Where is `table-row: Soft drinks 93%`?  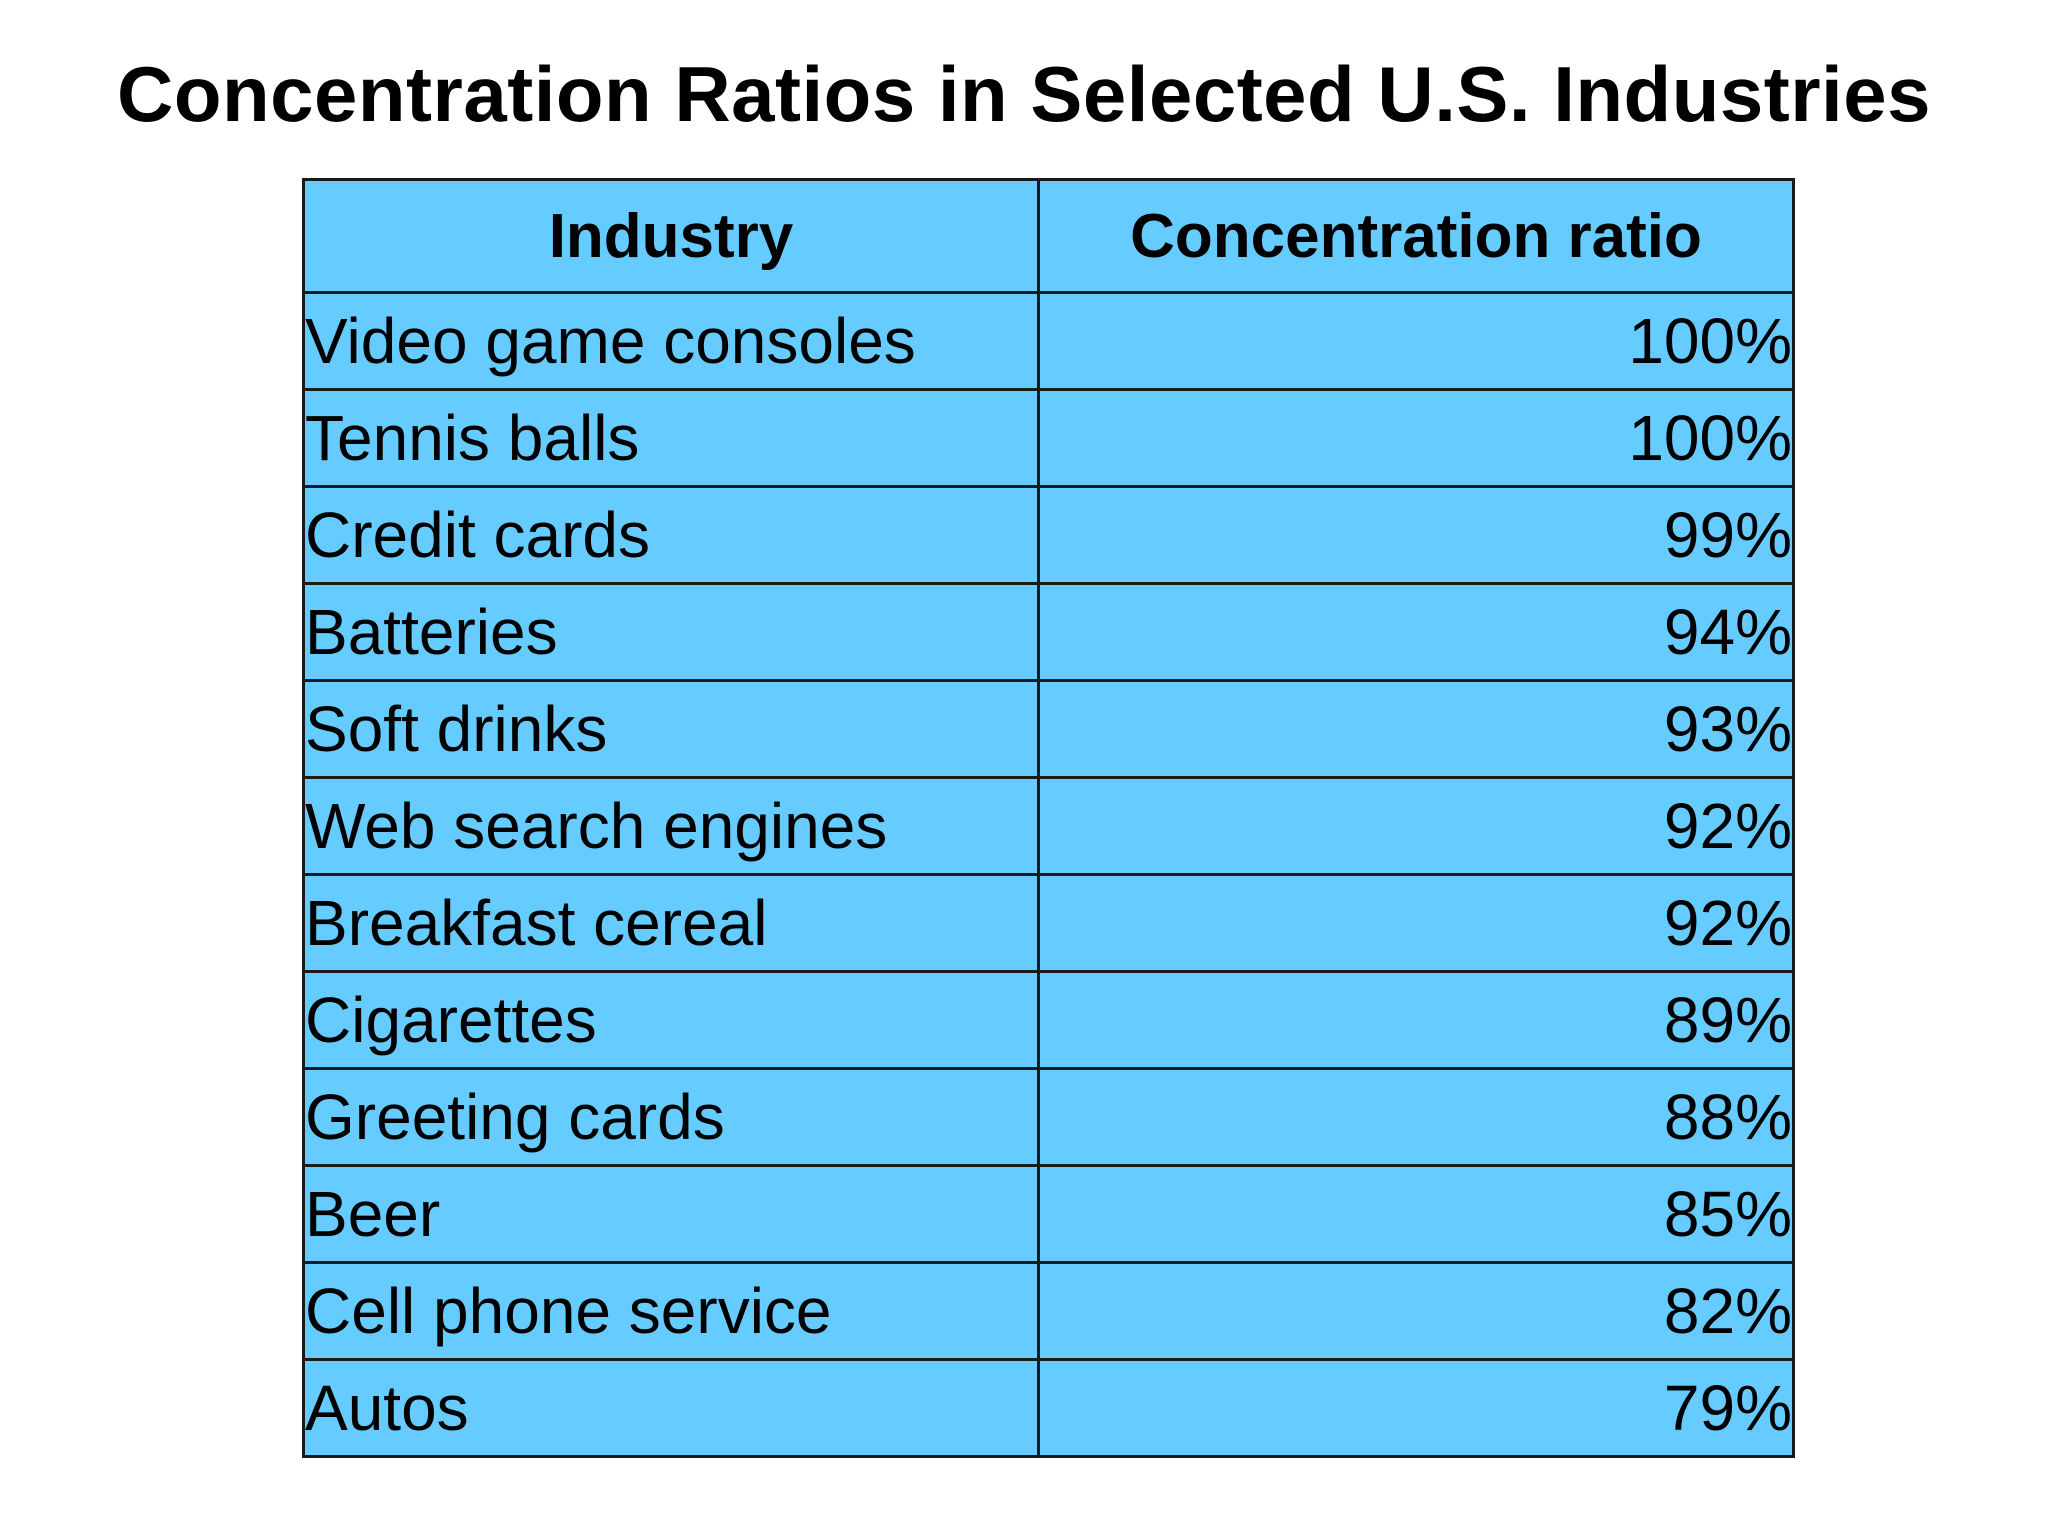
table-row: Soft drinks 93% is located at coordinates (1048, 729).